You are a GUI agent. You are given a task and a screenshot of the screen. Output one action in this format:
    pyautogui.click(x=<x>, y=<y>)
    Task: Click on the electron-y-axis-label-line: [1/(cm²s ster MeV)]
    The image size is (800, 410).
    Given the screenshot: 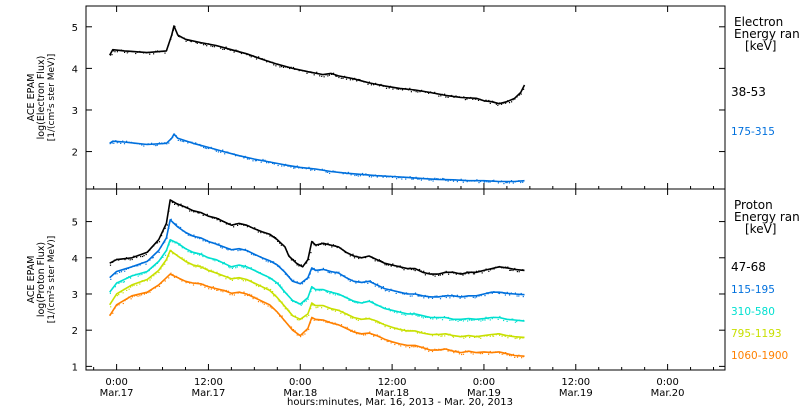 What is the action you would take?
    pyautogui.click(x=52, y=97)
    